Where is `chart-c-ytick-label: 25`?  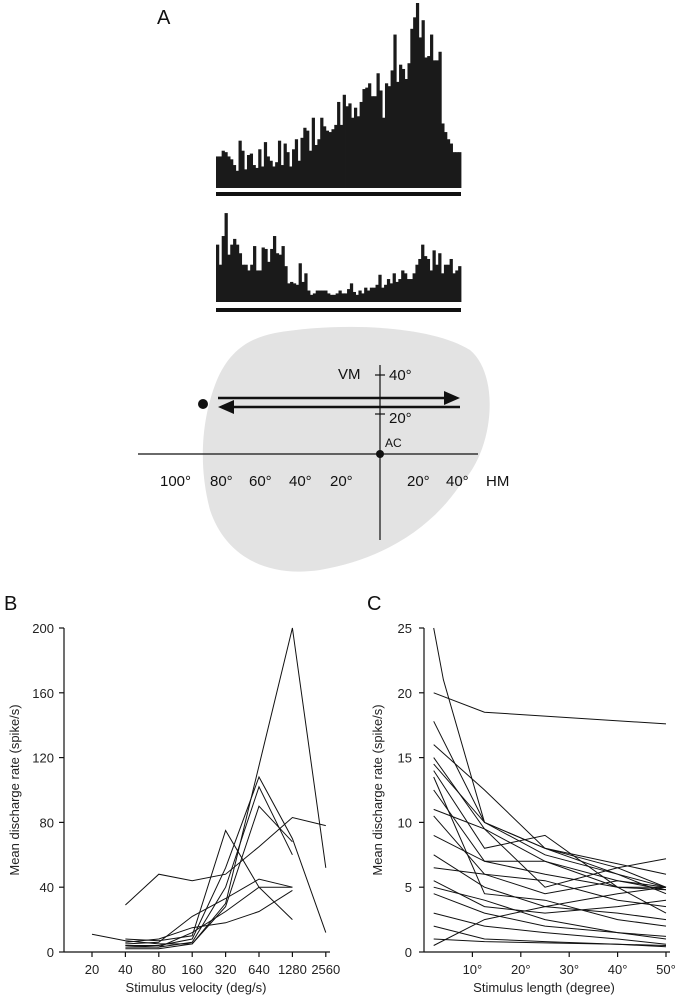 chart-c-ytick-label: 25 is located at coordinates (405, 628).